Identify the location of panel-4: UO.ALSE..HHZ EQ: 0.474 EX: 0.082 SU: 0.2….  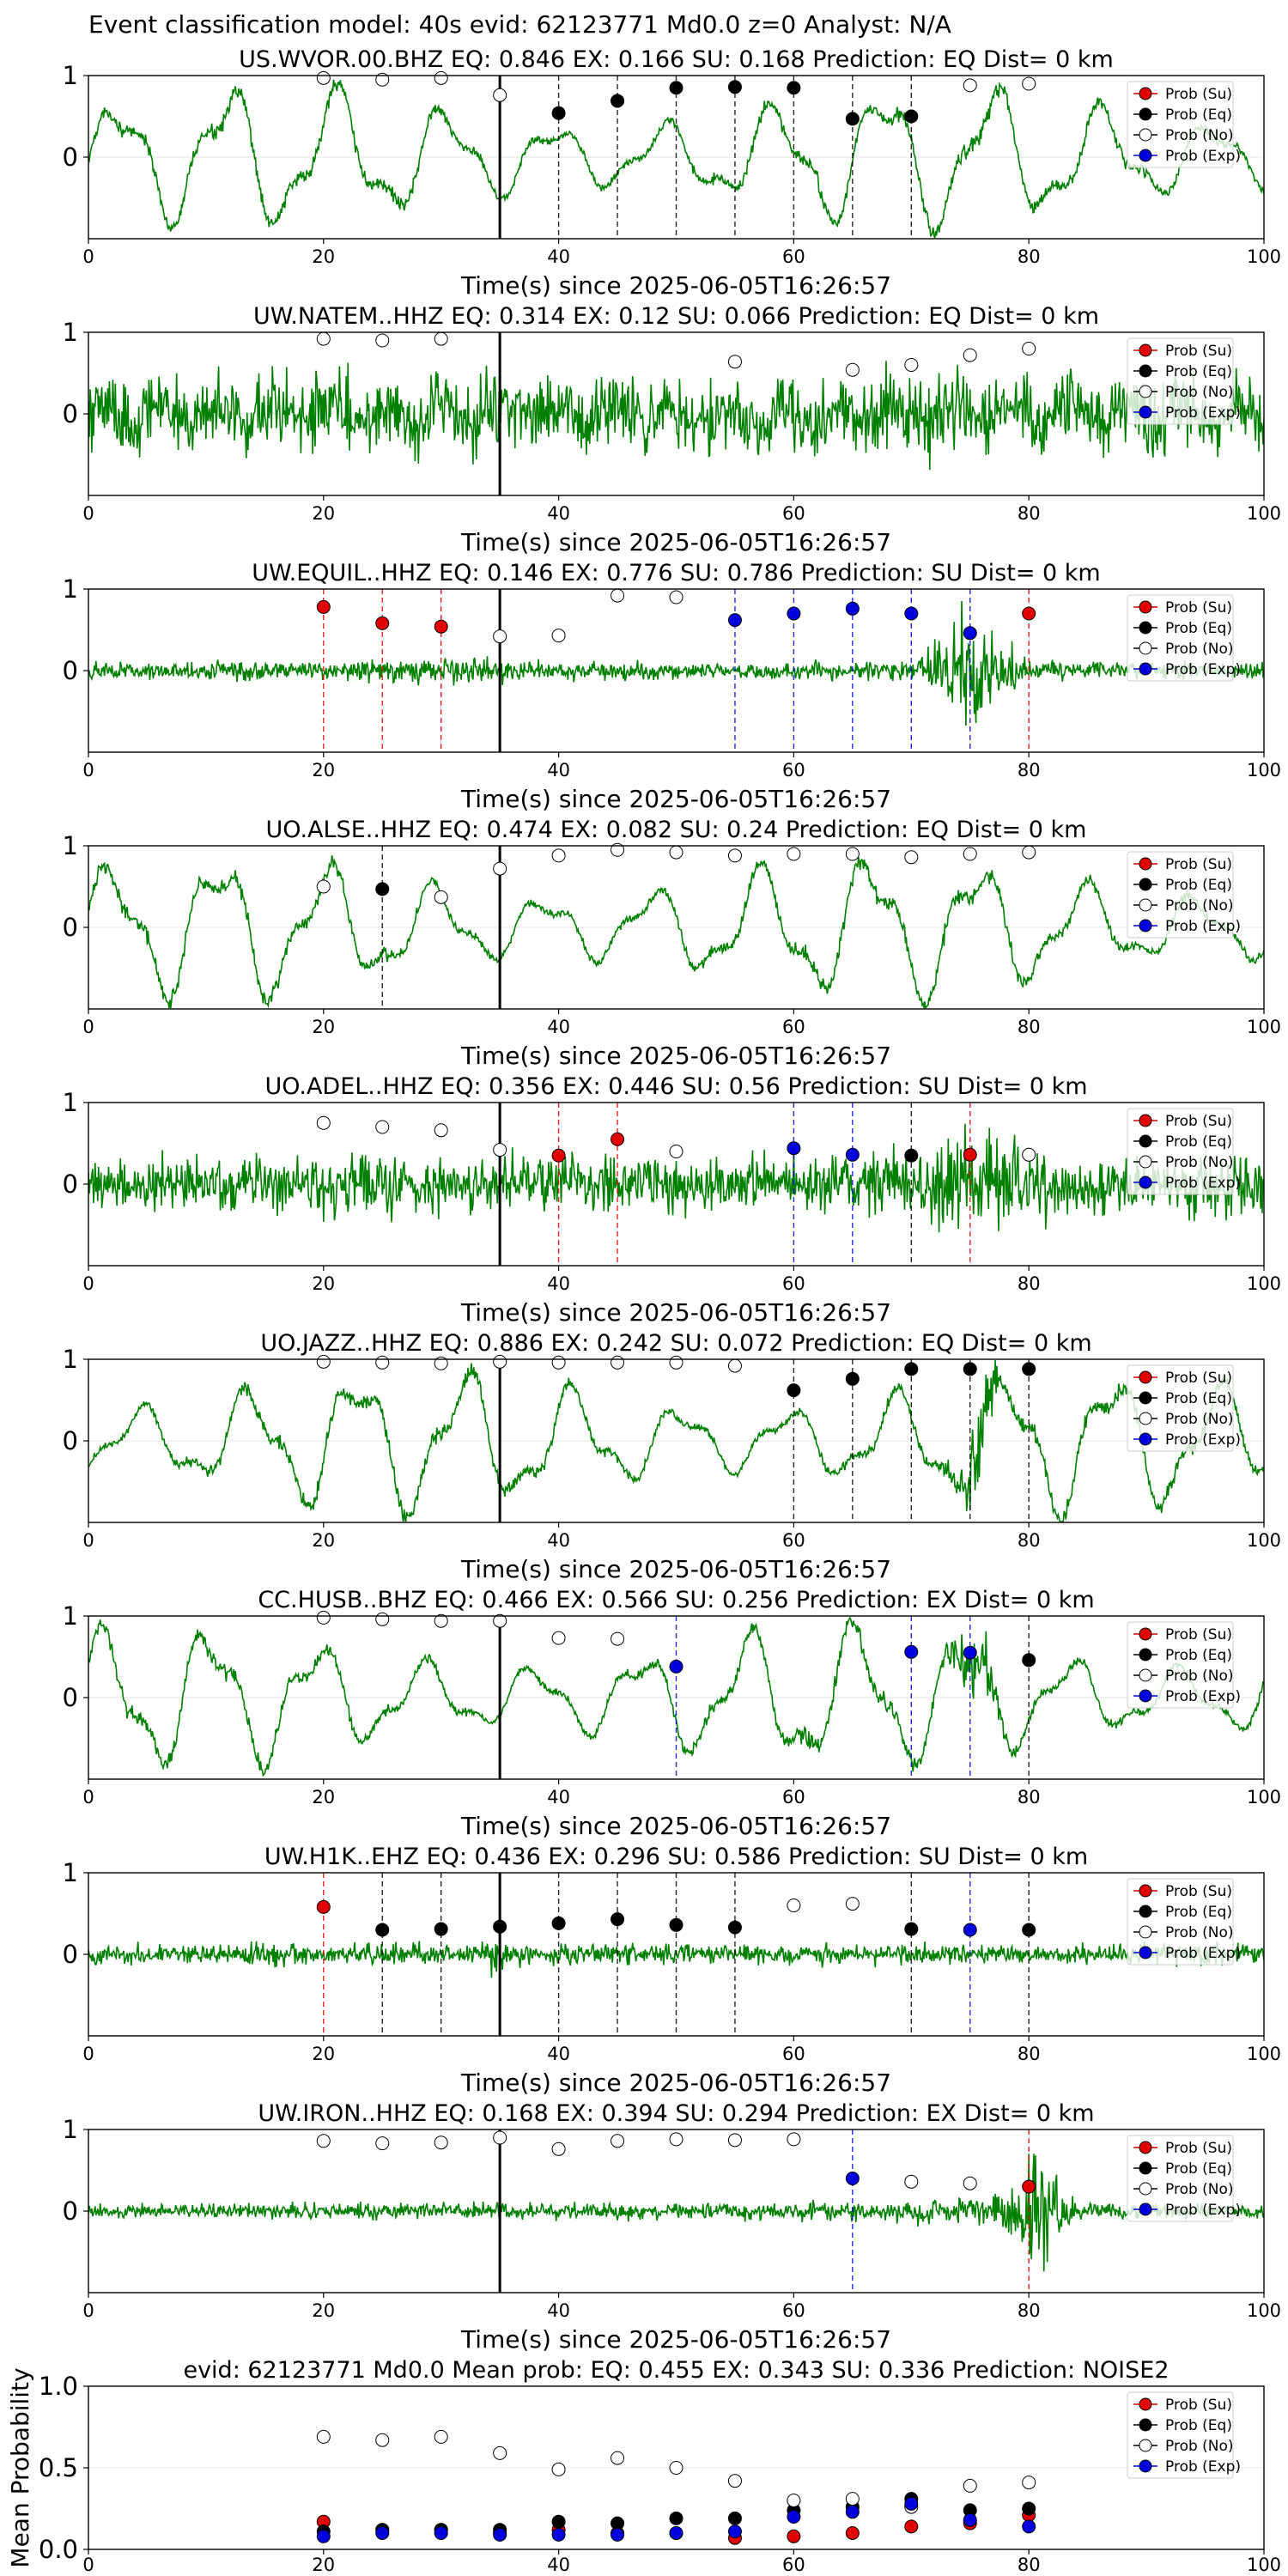
(673, 943).